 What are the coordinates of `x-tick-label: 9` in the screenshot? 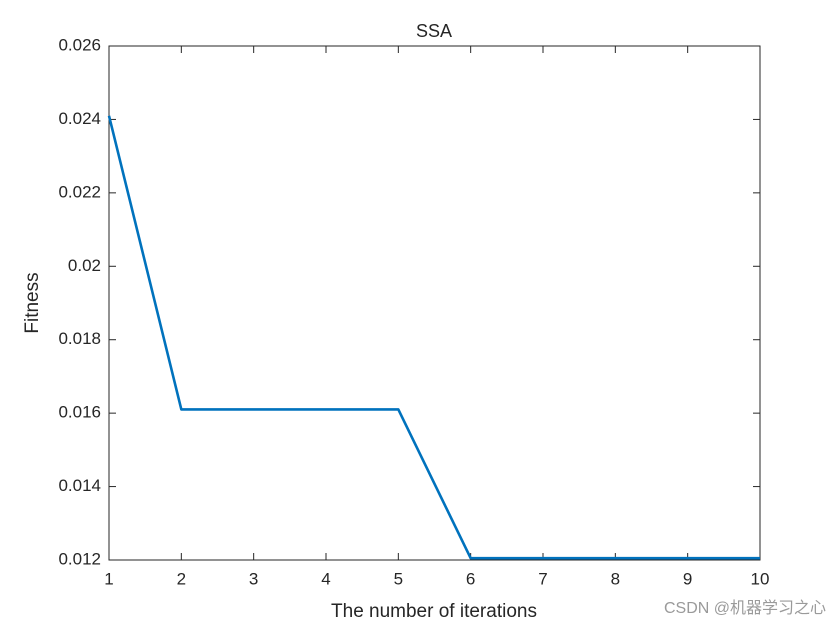 It's located at (687, 578).